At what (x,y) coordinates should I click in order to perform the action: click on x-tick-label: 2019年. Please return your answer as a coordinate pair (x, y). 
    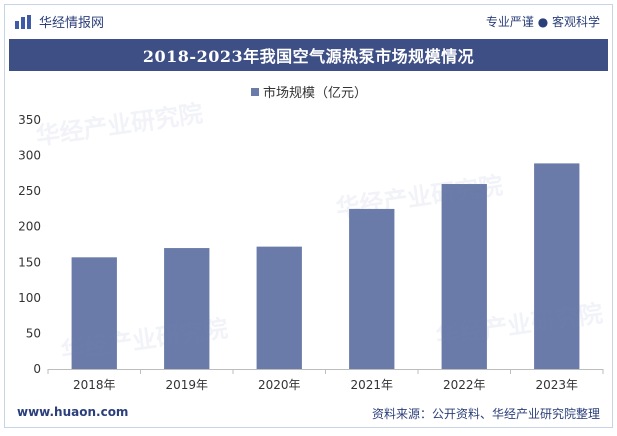
    Looking at the image, I should click on (186, 385).